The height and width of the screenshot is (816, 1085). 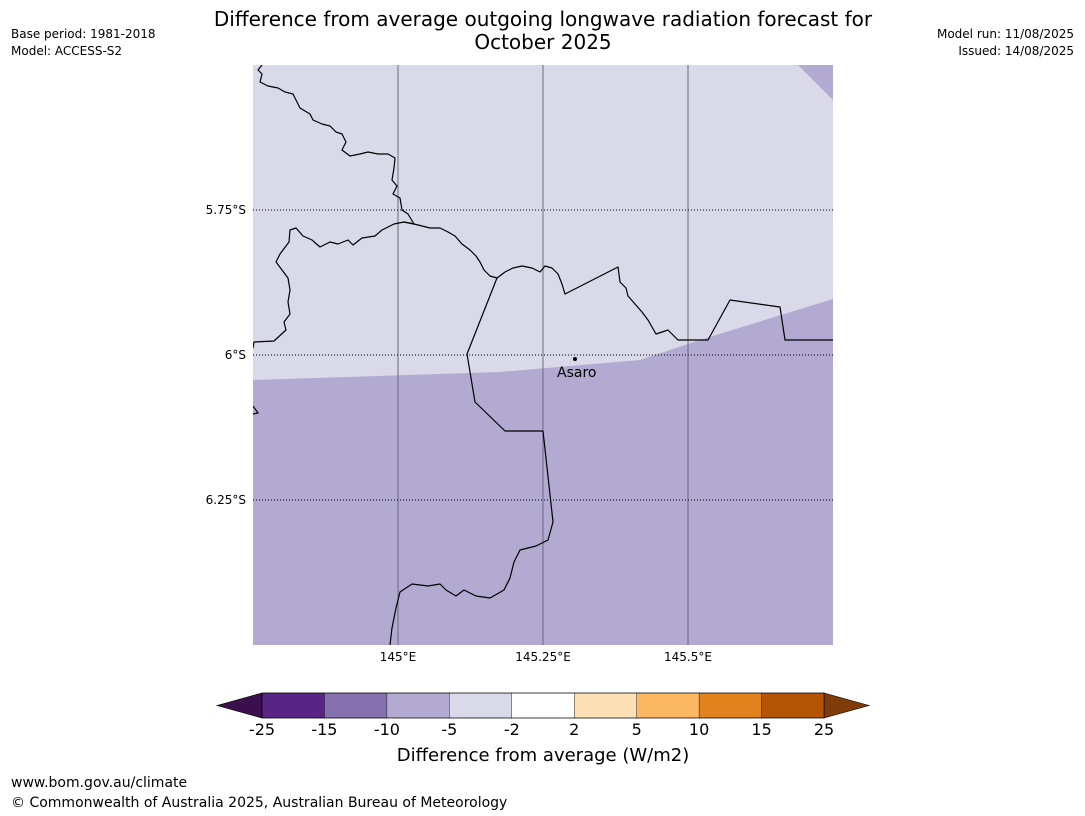 What do you see at coordinates (815, 82) in the screenshot?
I see `map-region-corner` at bounding box center [815, 82].